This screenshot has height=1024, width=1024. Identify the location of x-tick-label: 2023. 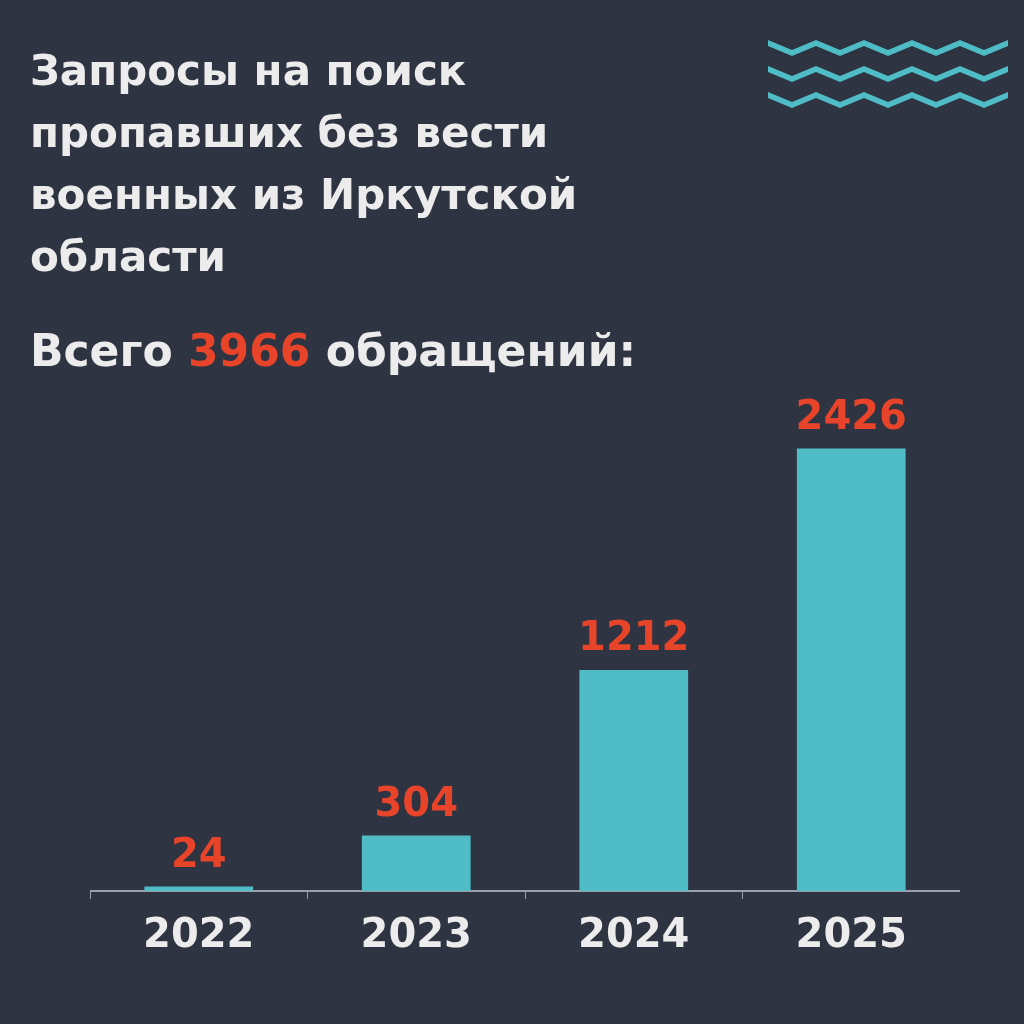
(416, 933).